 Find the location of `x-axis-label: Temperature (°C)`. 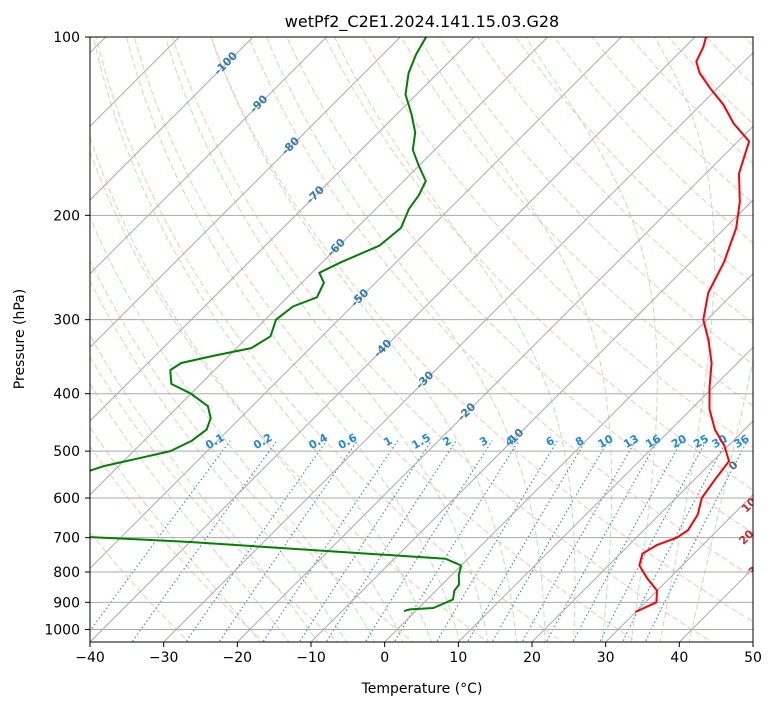

x-axis-label: Temperature (°C) is located at coordinates (422, 689).